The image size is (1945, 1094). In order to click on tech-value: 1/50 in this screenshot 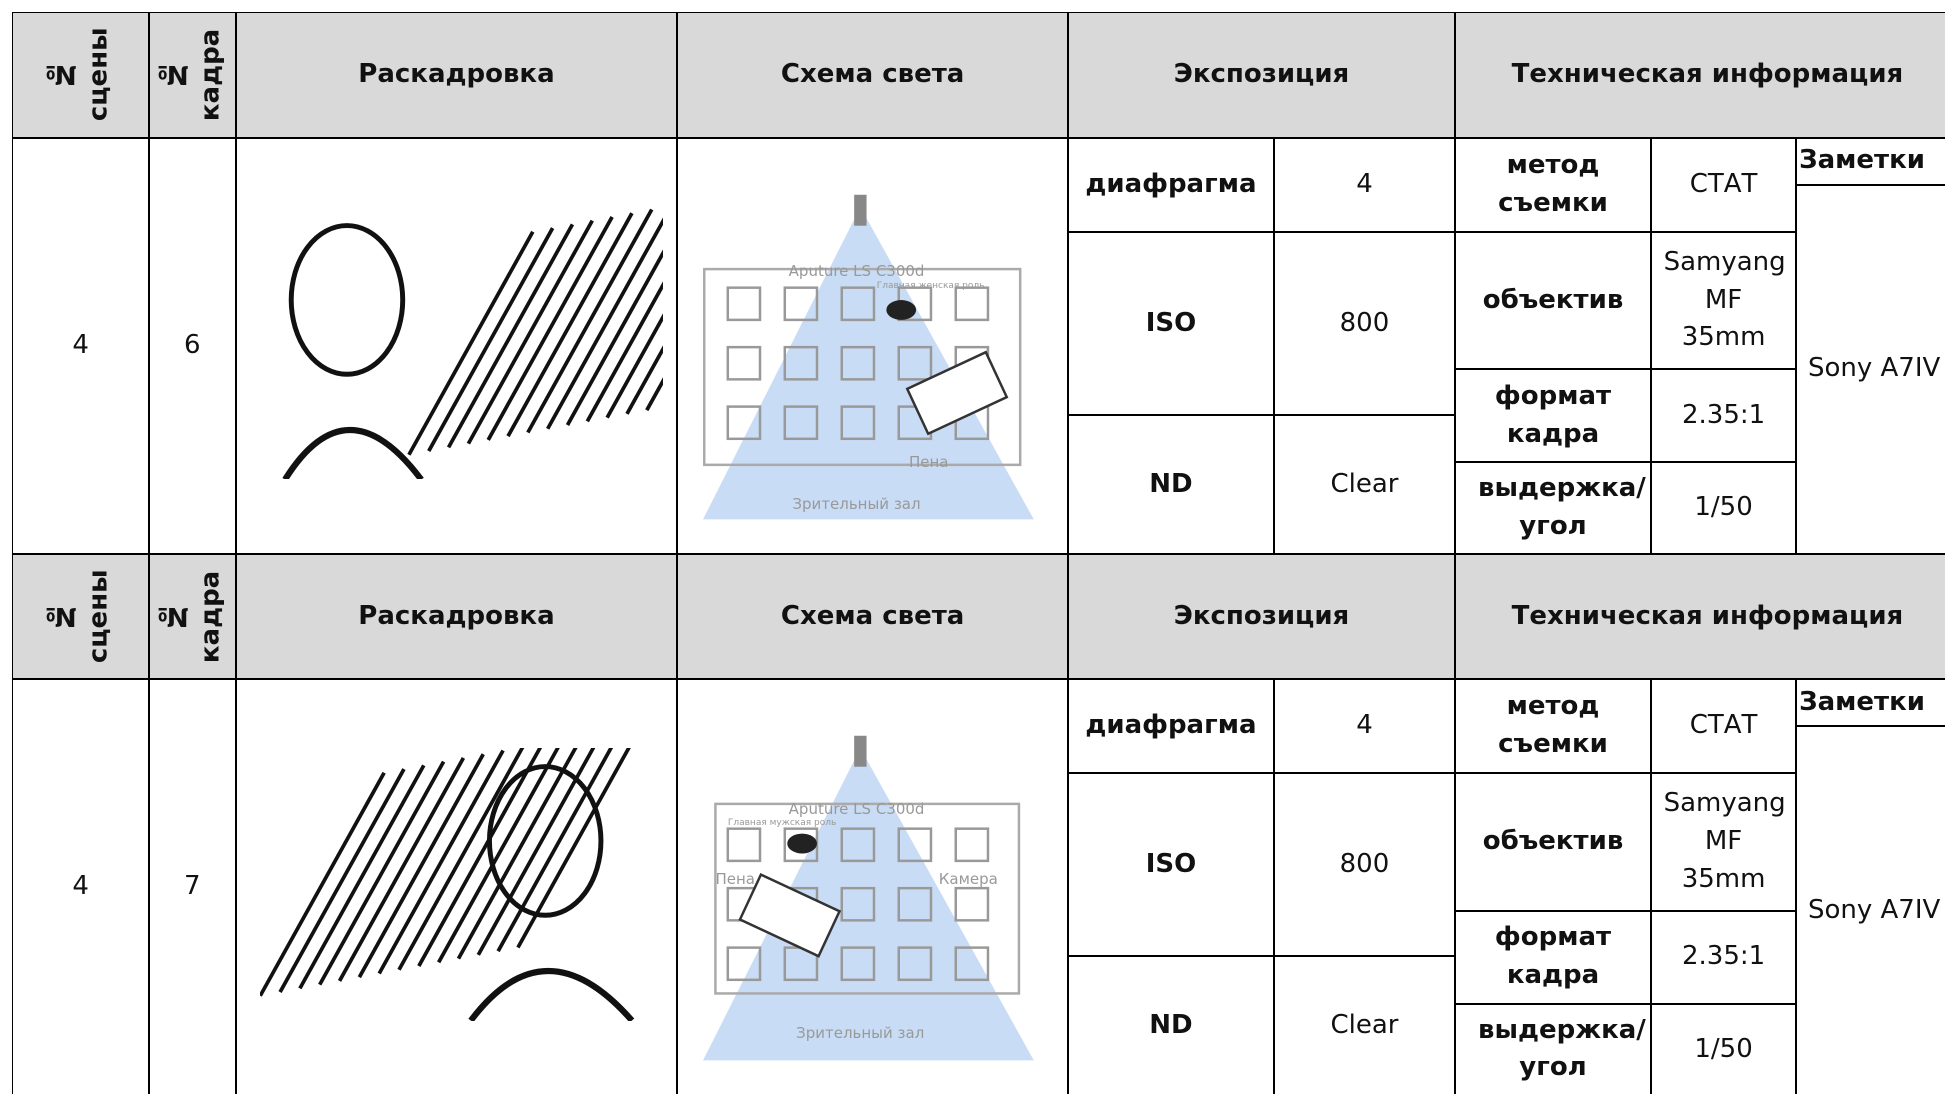, I will do `click(1724, 508)`.